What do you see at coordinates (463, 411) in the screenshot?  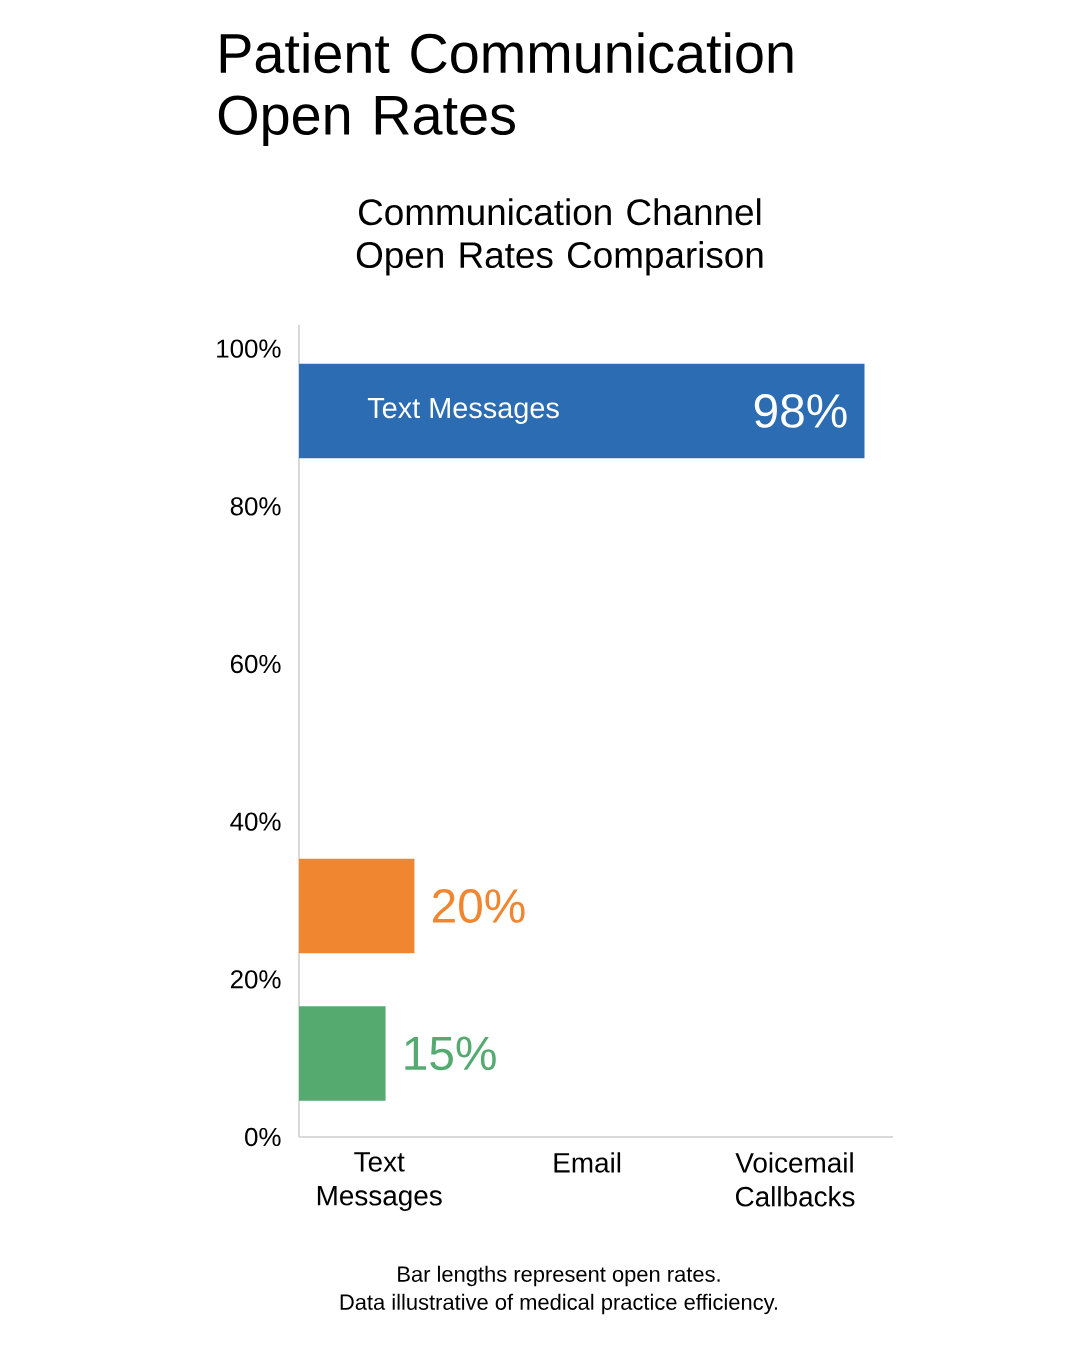 I see `annotation: Text Messages` at bounding box center [463, 411].